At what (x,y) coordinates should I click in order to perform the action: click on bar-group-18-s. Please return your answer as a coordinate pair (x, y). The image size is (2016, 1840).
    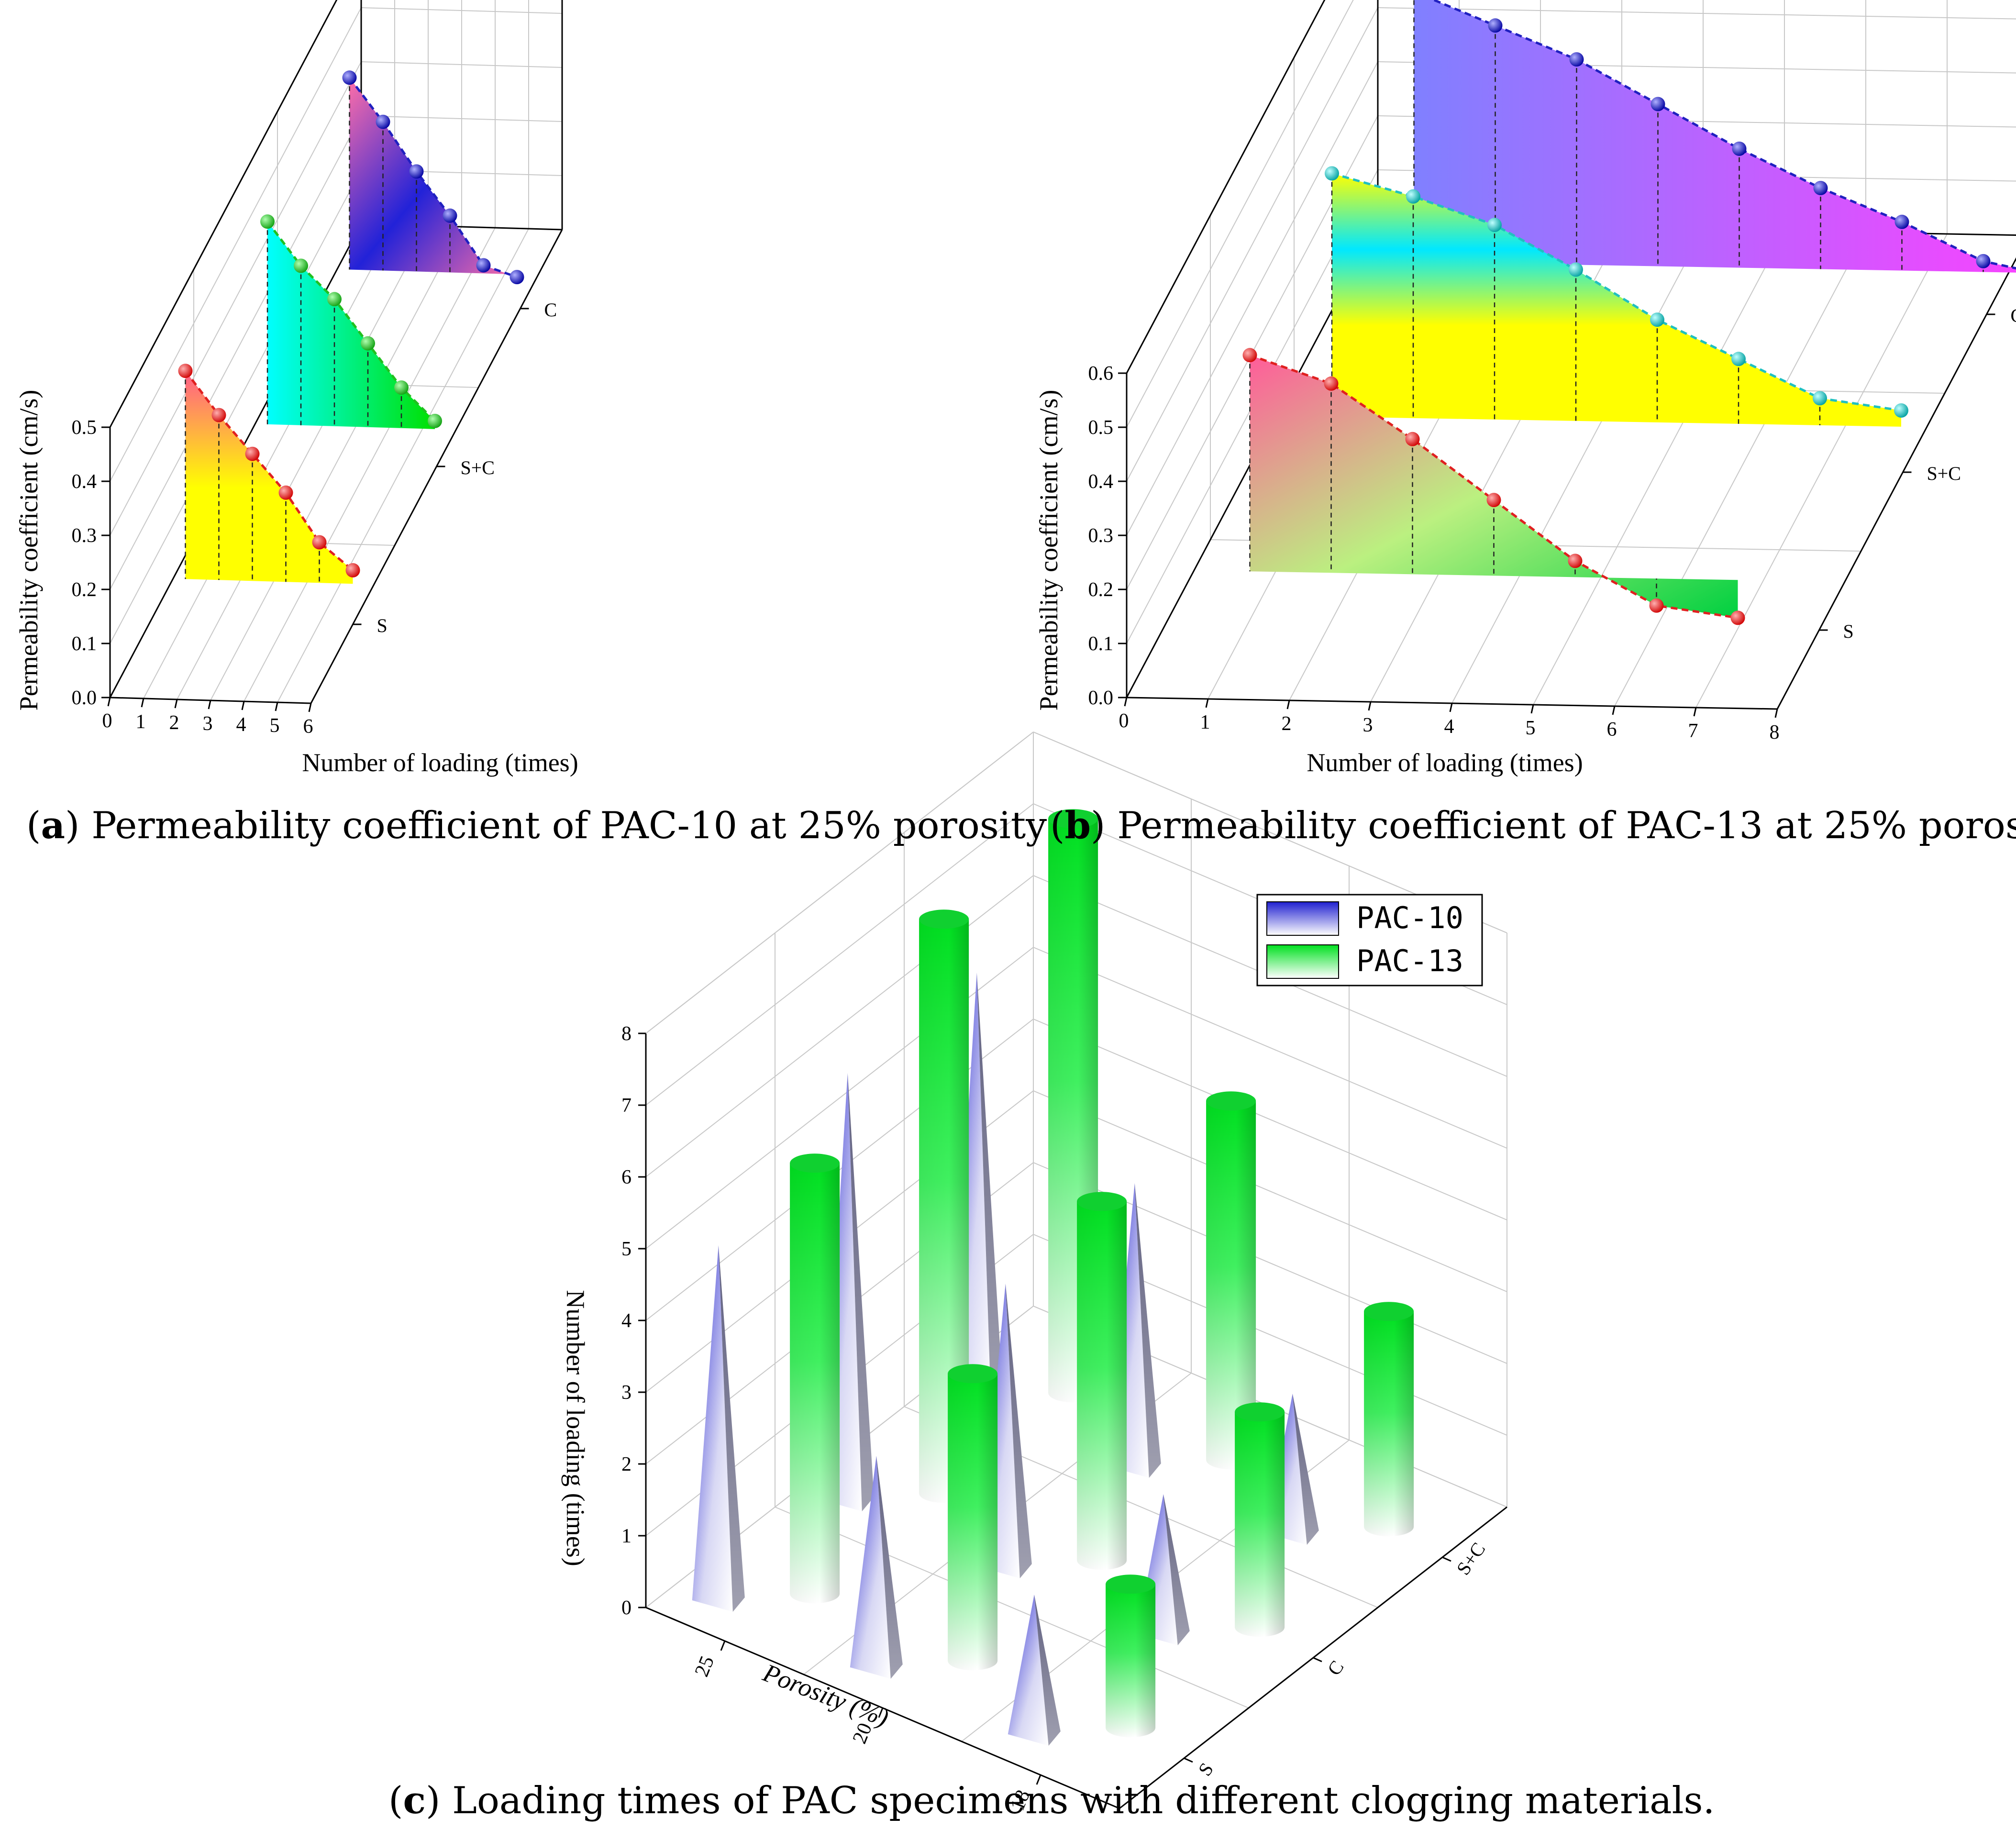
    Looking at the image, I should click on (1082, 1660).